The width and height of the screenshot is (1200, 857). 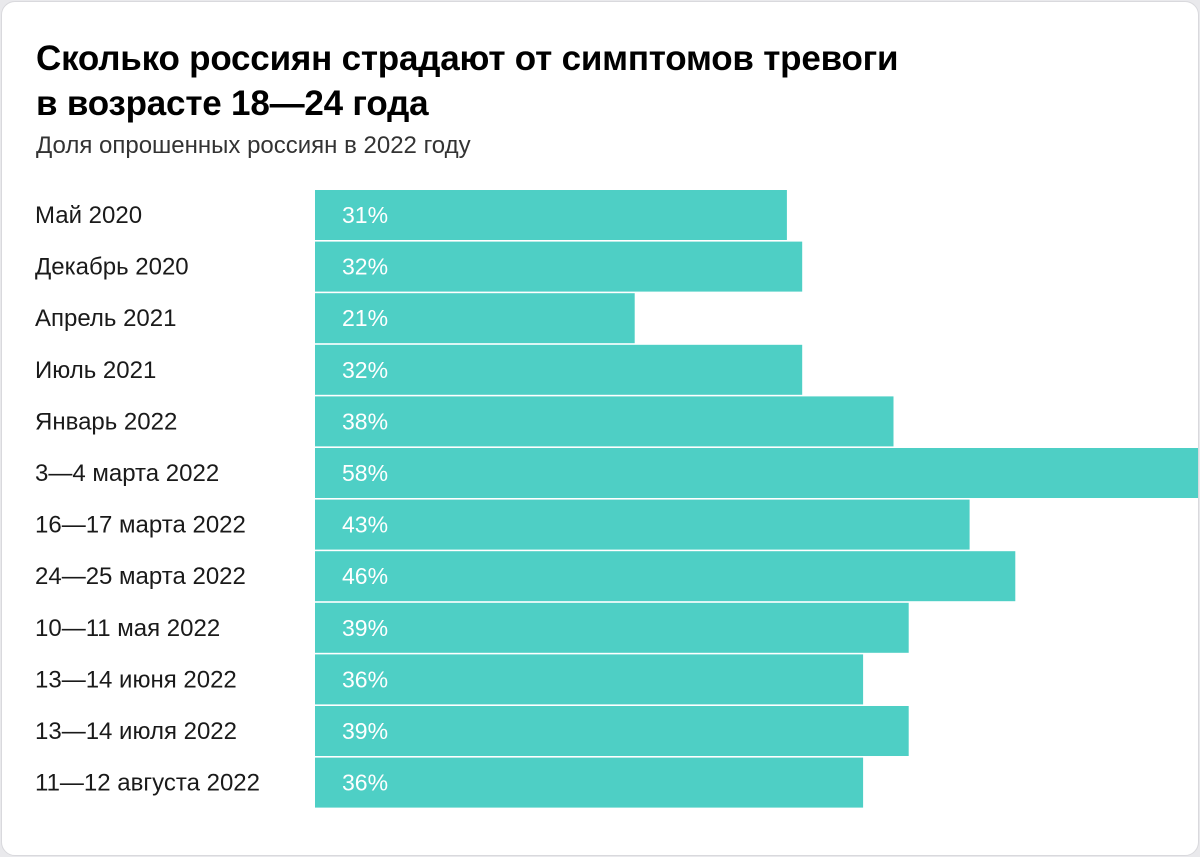 What do you see at coordinates (232, 103) in the screenshot?
I see `chart-title-line-2: в возрасте 18—24 года` at bounding box center [232, 103].